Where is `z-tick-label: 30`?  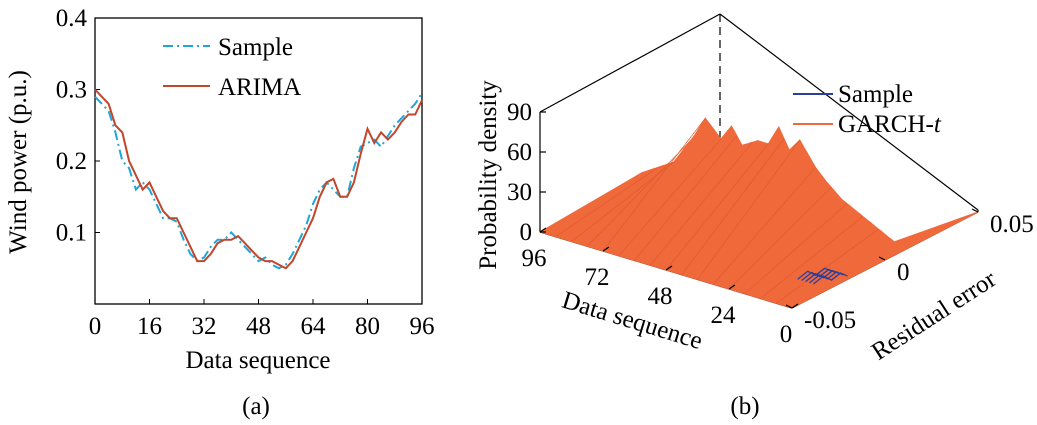 z-tick-label: 30 is located at coordinates (519, 192).